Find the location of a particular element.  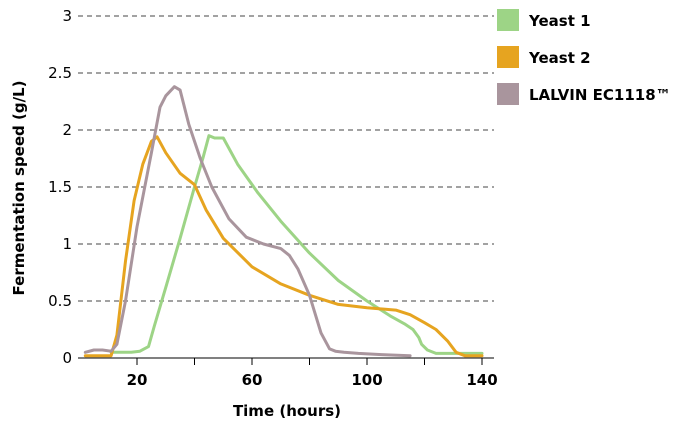

x-tick-label-3: 140 is located at coordinates (481, 380).